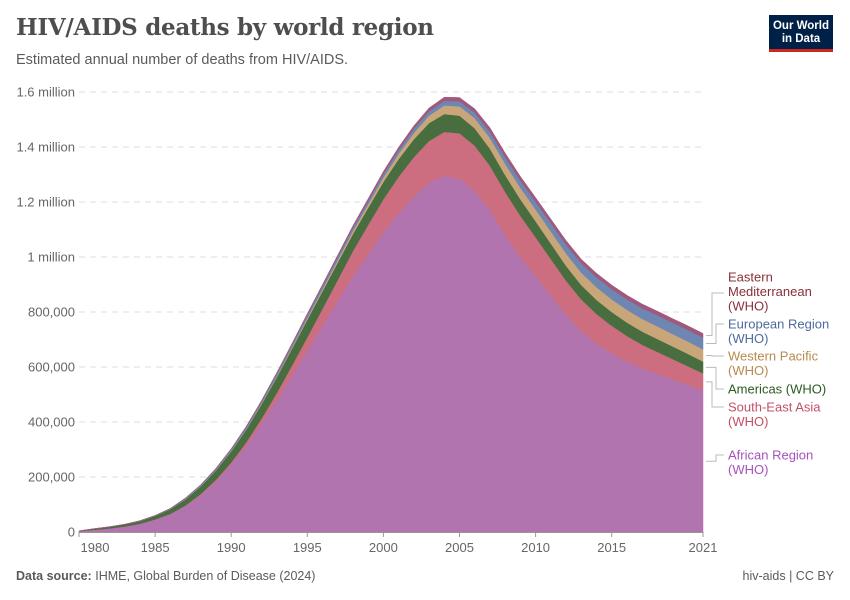 The width and height of the screenshot is (850, 600). What do you see at coordinates (205, 576) in the screenshot?
I see `source-text: IHME, Global Burden of Disease (2024)` at bounding box center [205, 576].